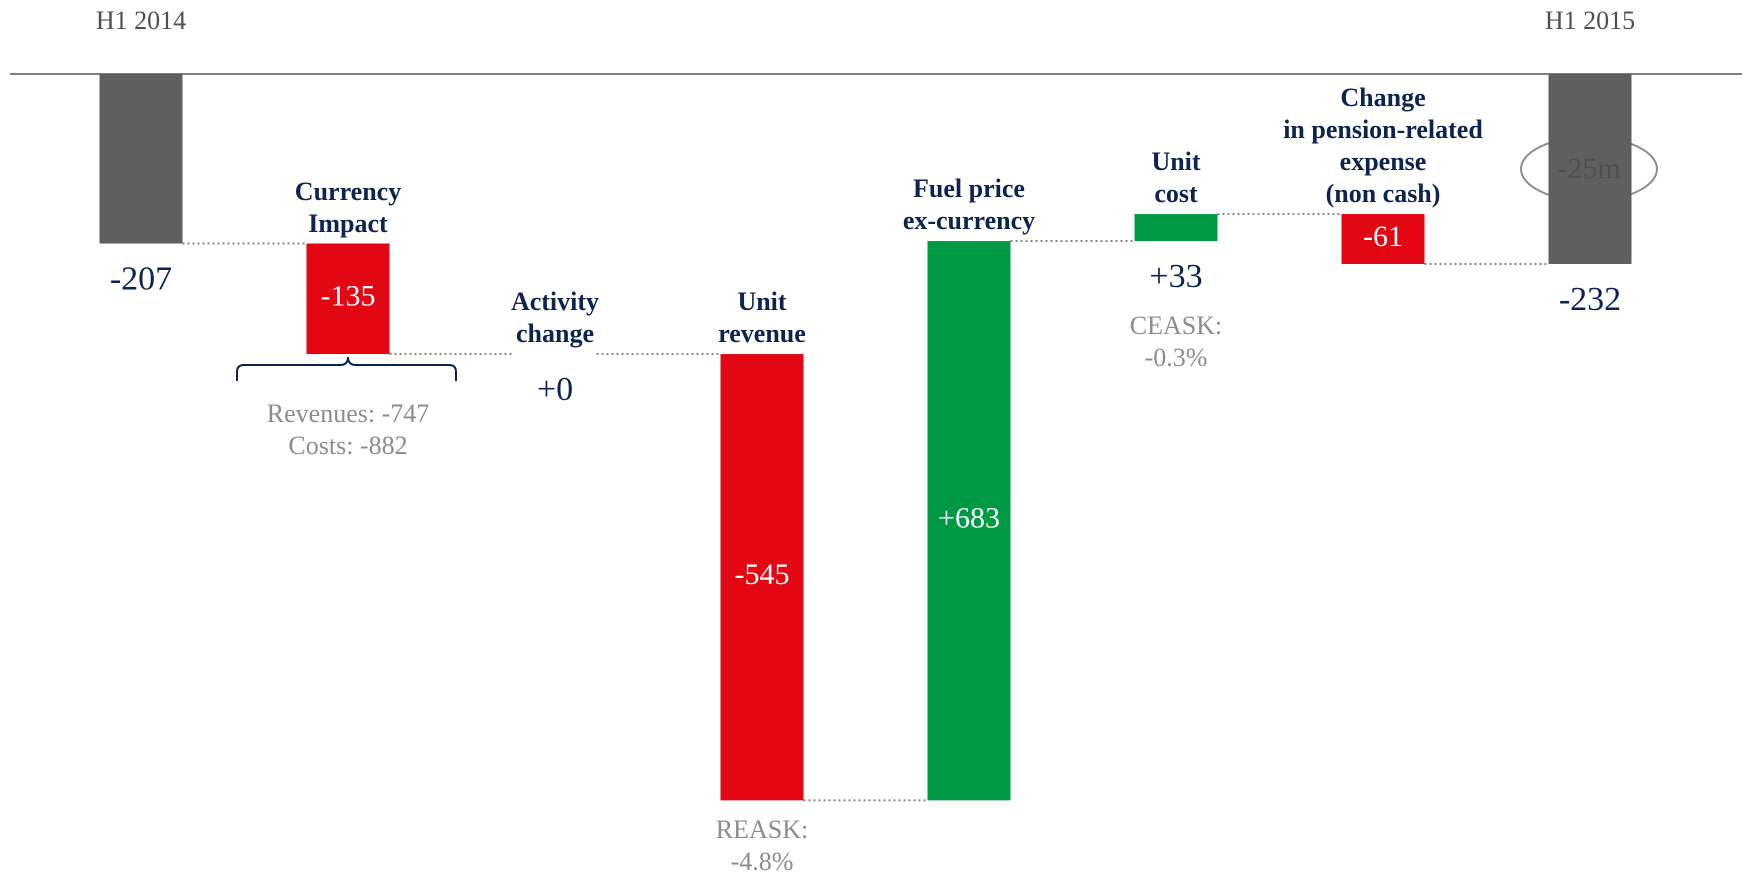 This screenshot has height=878, width=1742. I want to click on annotation: Revenues: -747 Costs: -882, so click(348, 429).